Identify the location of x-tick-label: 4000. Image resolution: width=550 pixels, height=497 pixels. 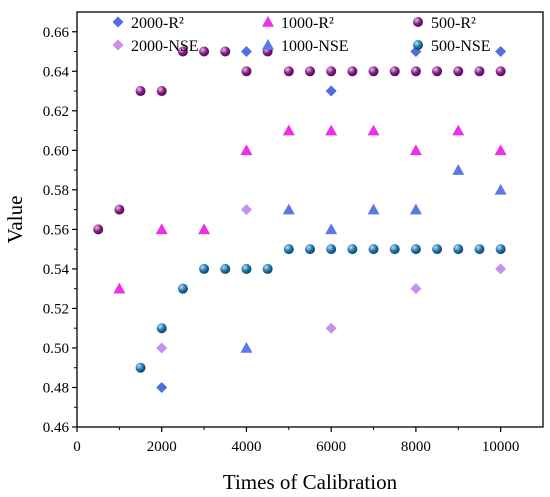
(246, 447).